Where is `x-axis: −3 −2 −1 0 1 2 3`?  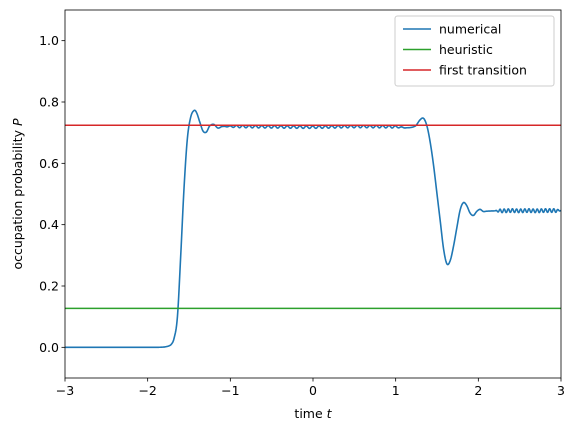 x-axis: −3 −2 −1 0 1 2 3 is located at coordinates (310, 388).